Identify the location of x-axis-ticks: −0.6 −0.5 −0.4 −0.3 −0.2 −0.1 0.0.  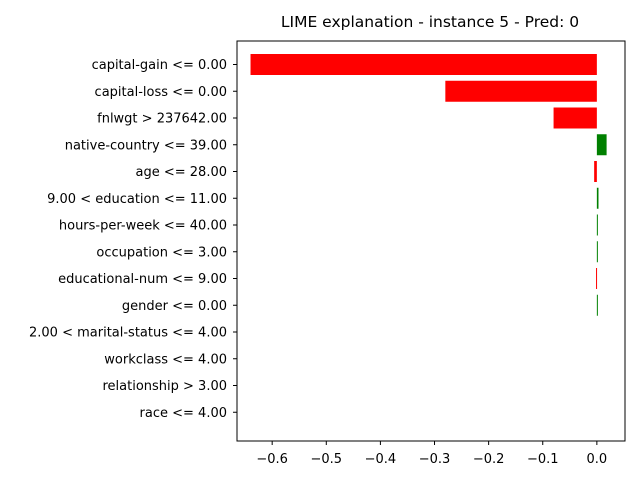
(431, 454).